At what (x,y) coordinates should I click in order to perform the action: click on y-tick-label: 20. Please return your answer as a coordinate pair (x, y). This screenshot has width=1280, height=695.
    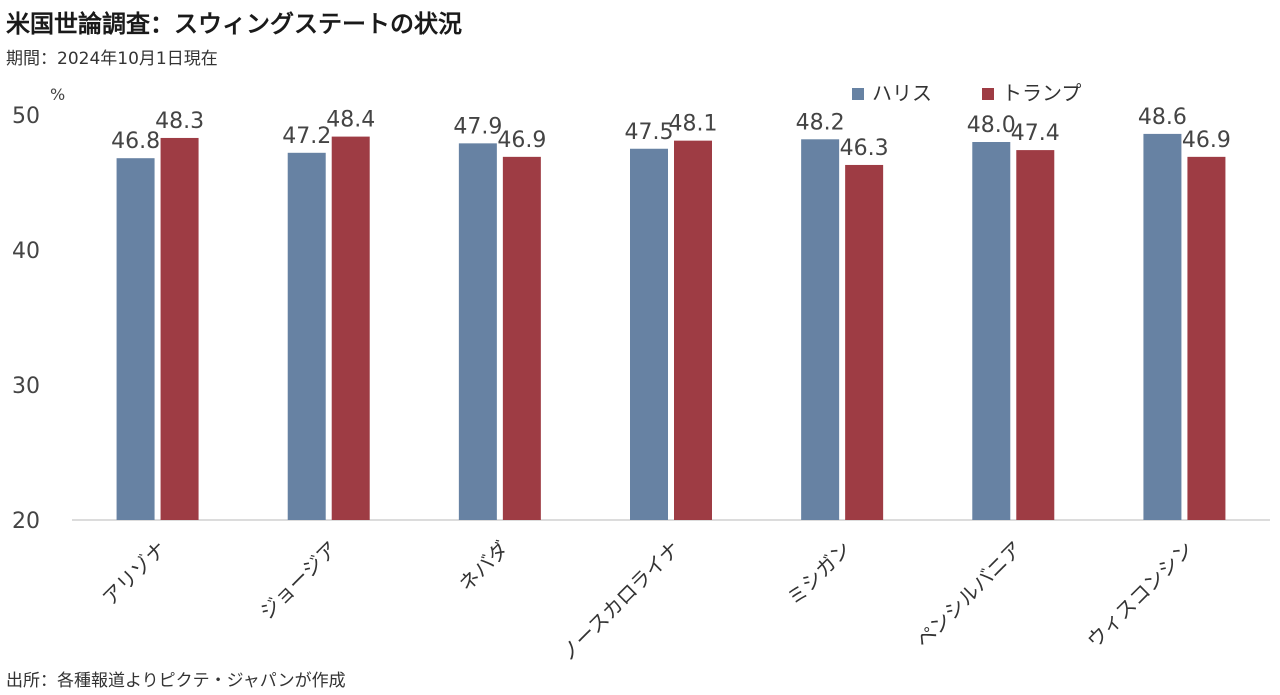
    Looking at the image, I should click on (26, 521).